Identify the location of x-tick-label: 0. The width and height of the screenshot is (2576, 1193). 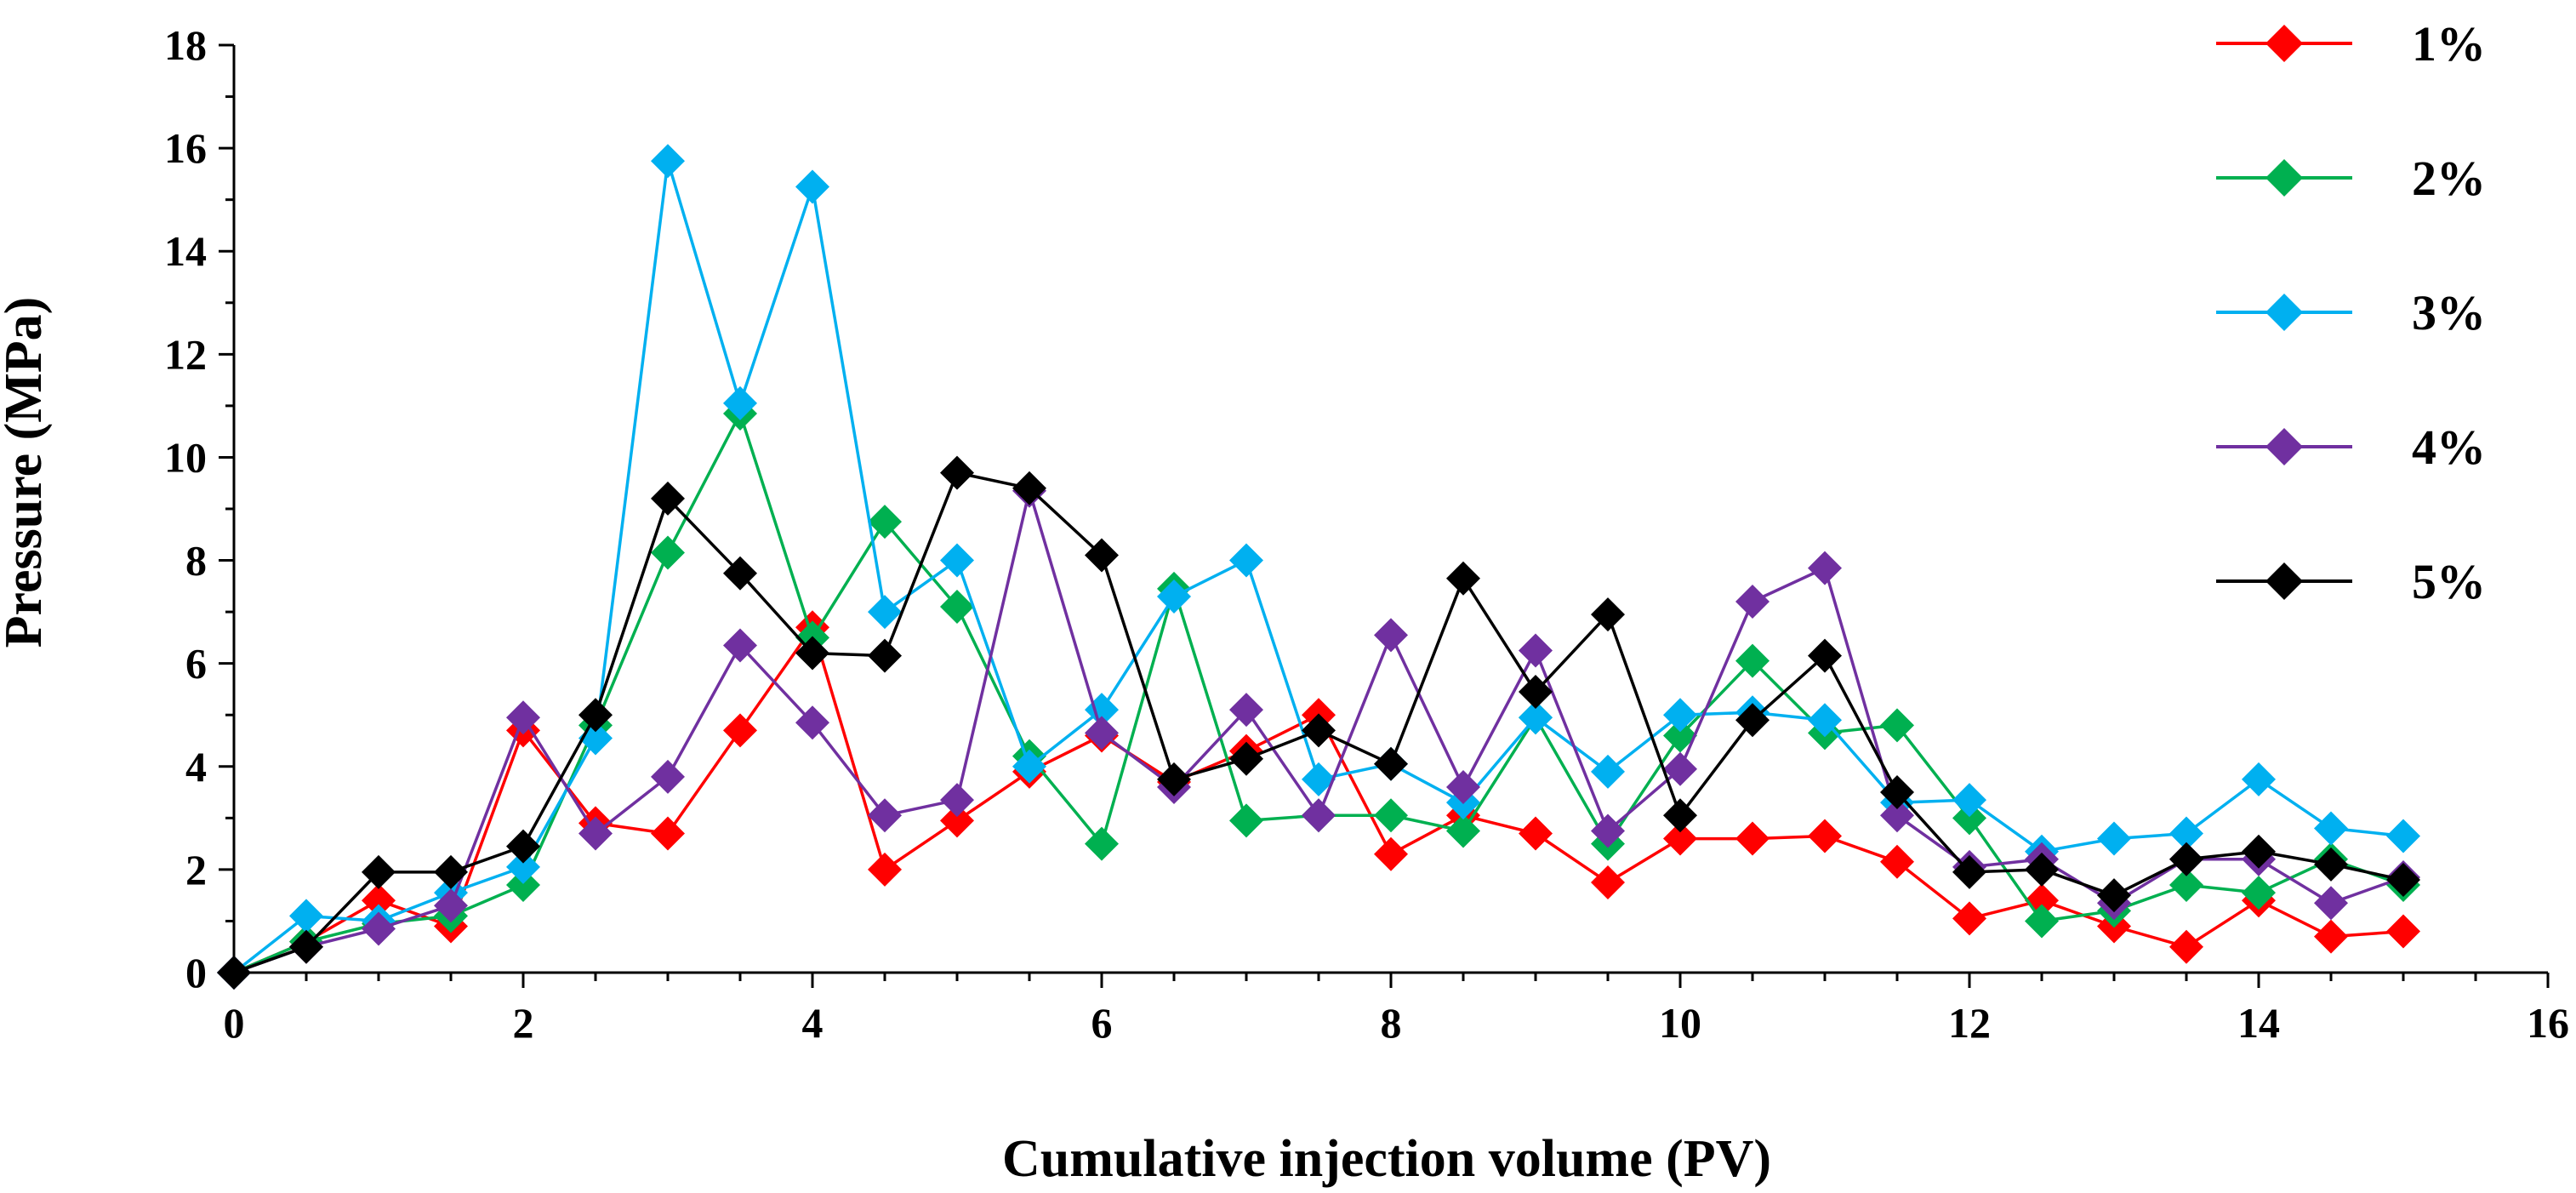
(235, 1023).